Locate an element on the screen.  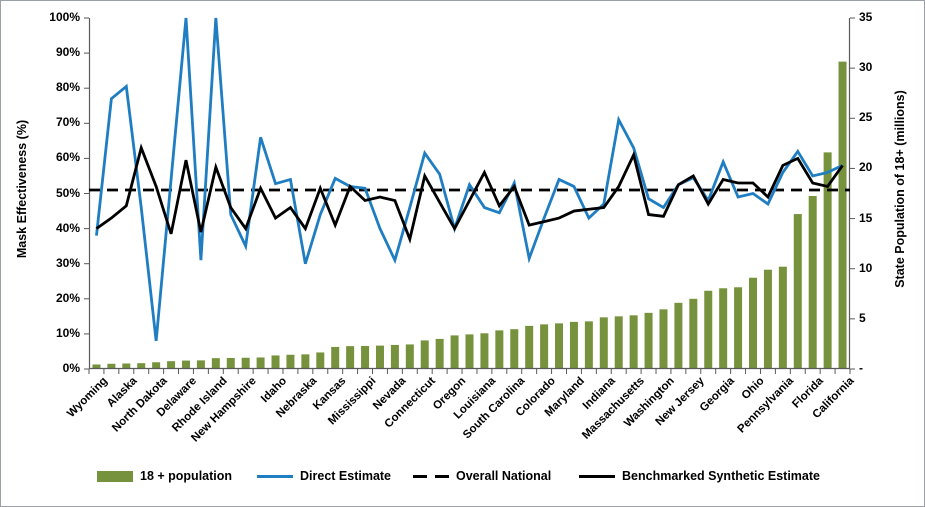
legend-black-line-icon is located at coordinates (597, 476).